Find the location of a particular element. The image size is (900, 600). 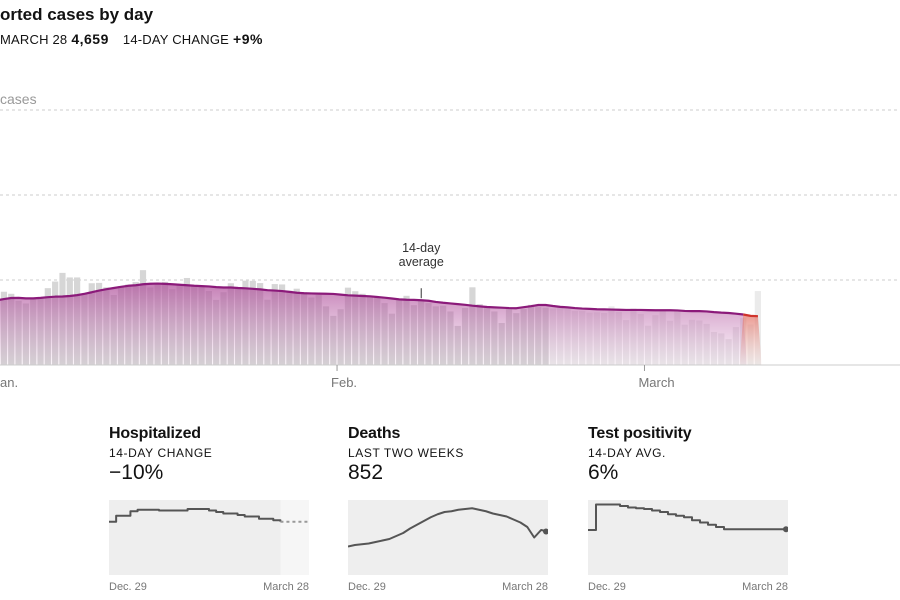

stat-change-value: +9% is located at coordinates (248, 39).